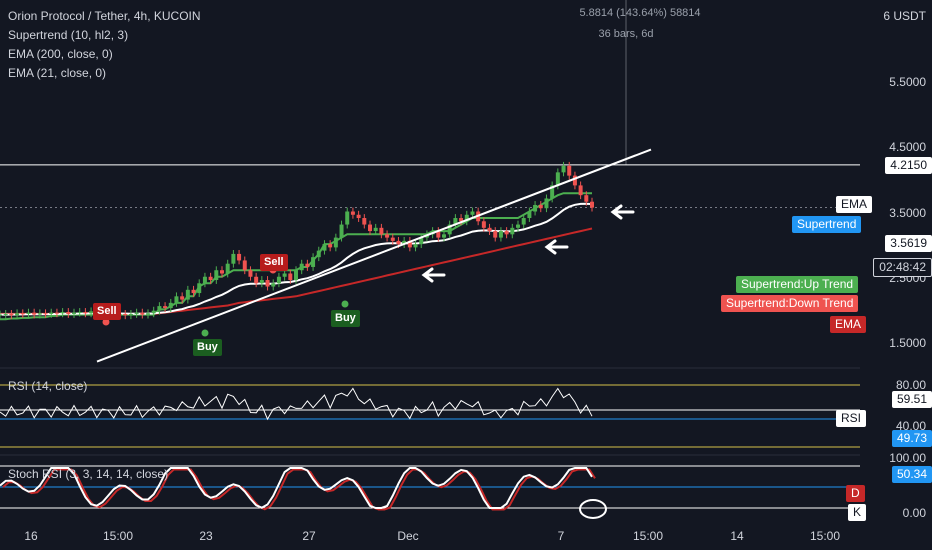  What do you see at coordinates (911, 474) in the screenshot?
I see `stoch-blue-tag: 50.34` at bounding box center [911, 474].